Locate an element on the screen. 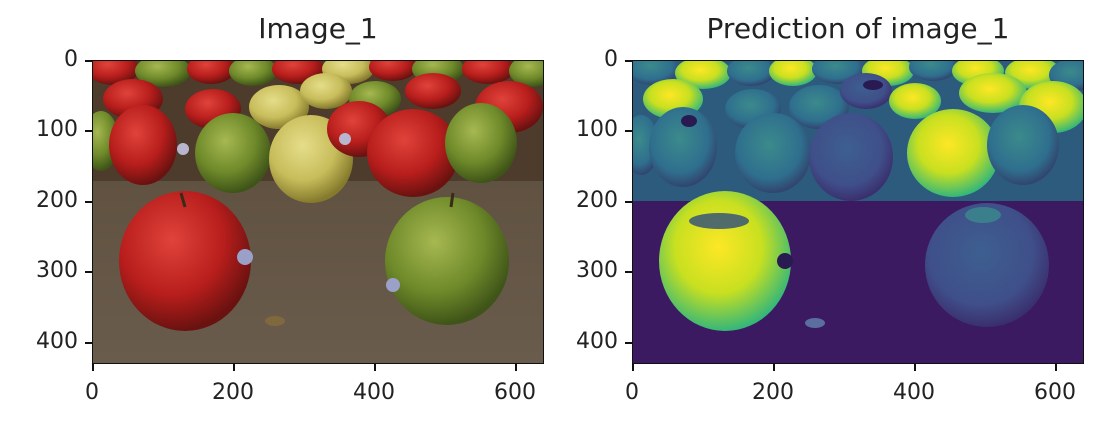  panel-title-prediction: Prediction of image_1 is located at coordinates (858, 28).